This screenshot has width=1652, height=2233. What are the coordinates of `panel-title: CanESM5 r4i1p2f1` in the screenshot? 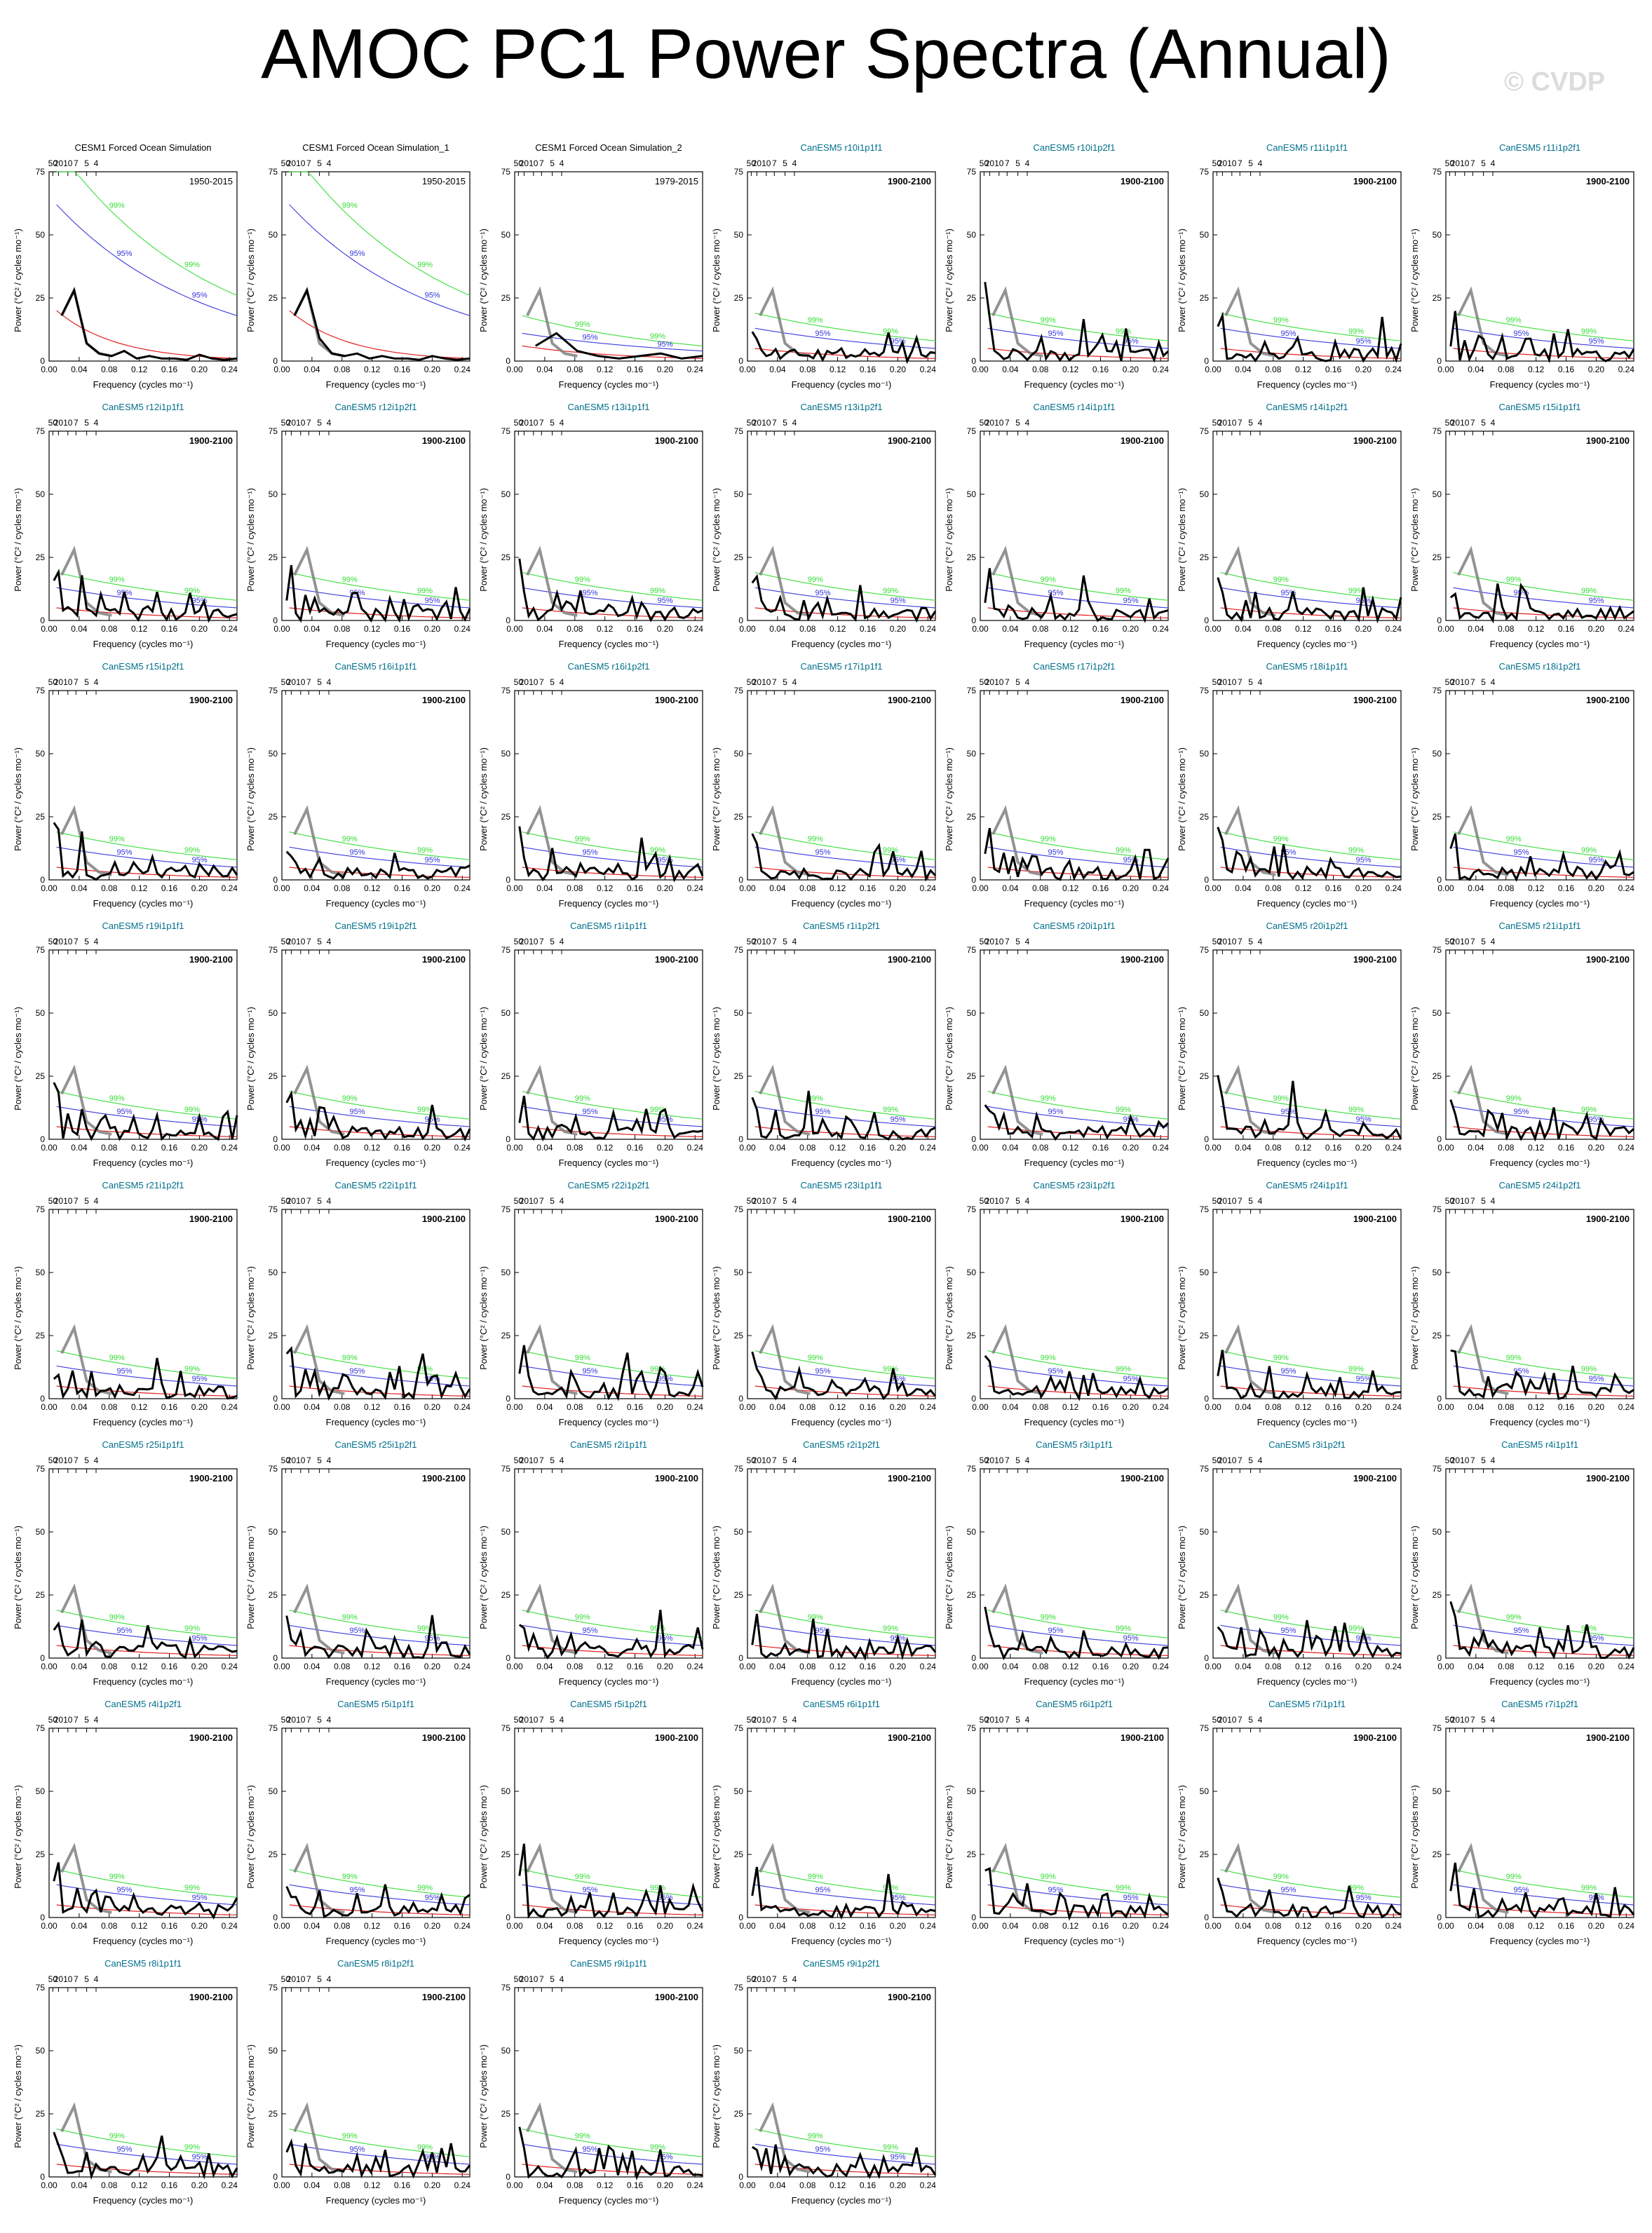 It's located at (143, 1704).